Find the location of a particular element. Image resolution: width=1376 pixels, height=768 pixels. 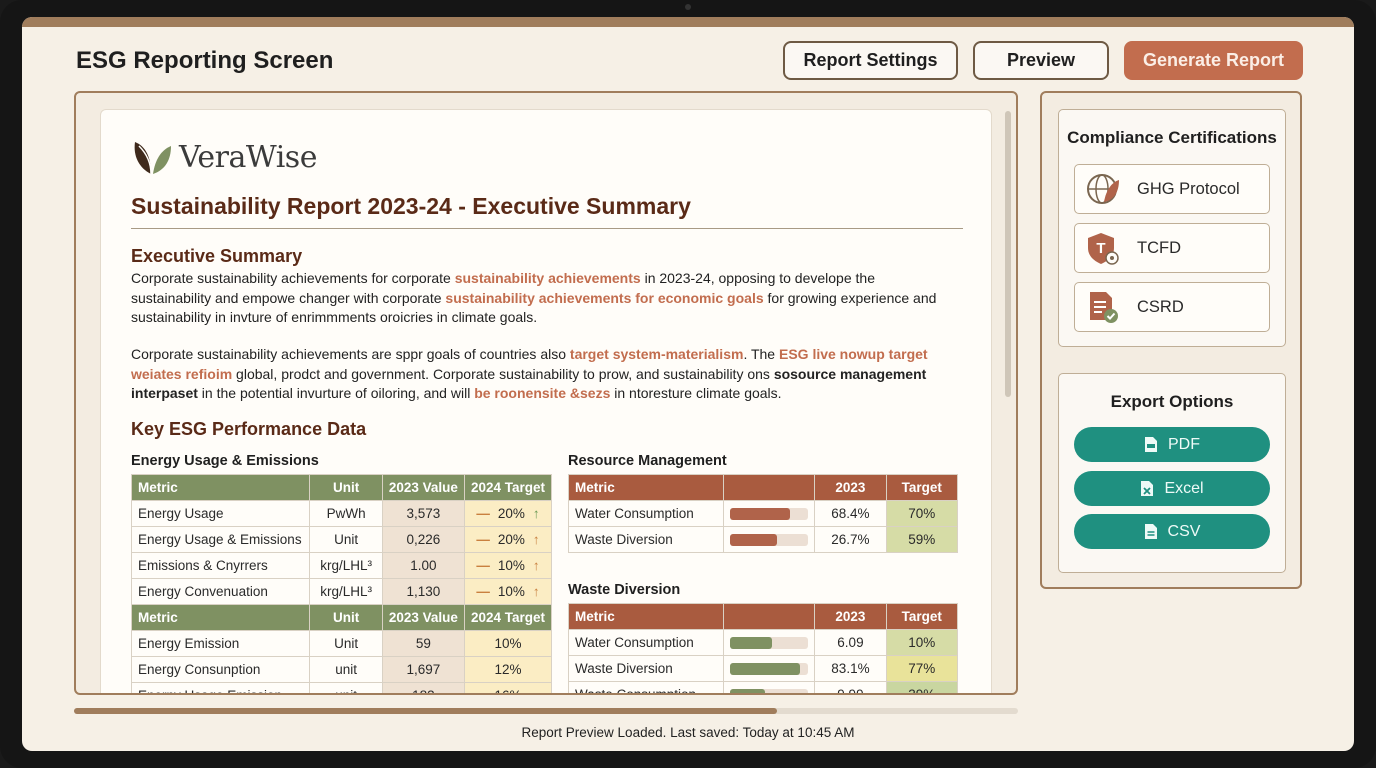

table-row: Waste Diversion 83.1% 77% is located at coordinates (763, 668).